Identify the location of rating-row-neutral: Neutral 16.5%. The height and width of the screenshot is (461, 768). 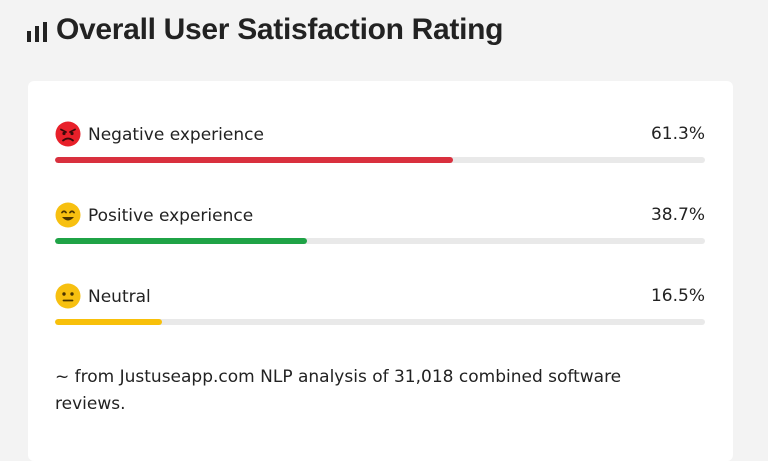
(380, 304).